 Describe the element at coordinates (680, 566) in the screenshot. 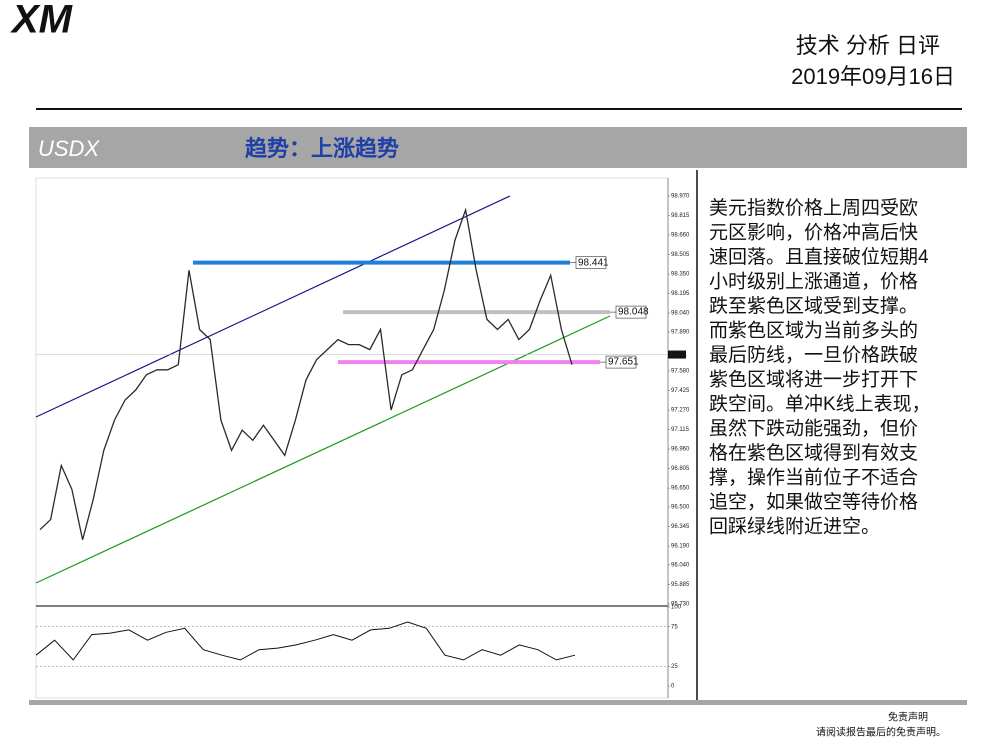

I see `y-tick-label: 96.040` at that location.